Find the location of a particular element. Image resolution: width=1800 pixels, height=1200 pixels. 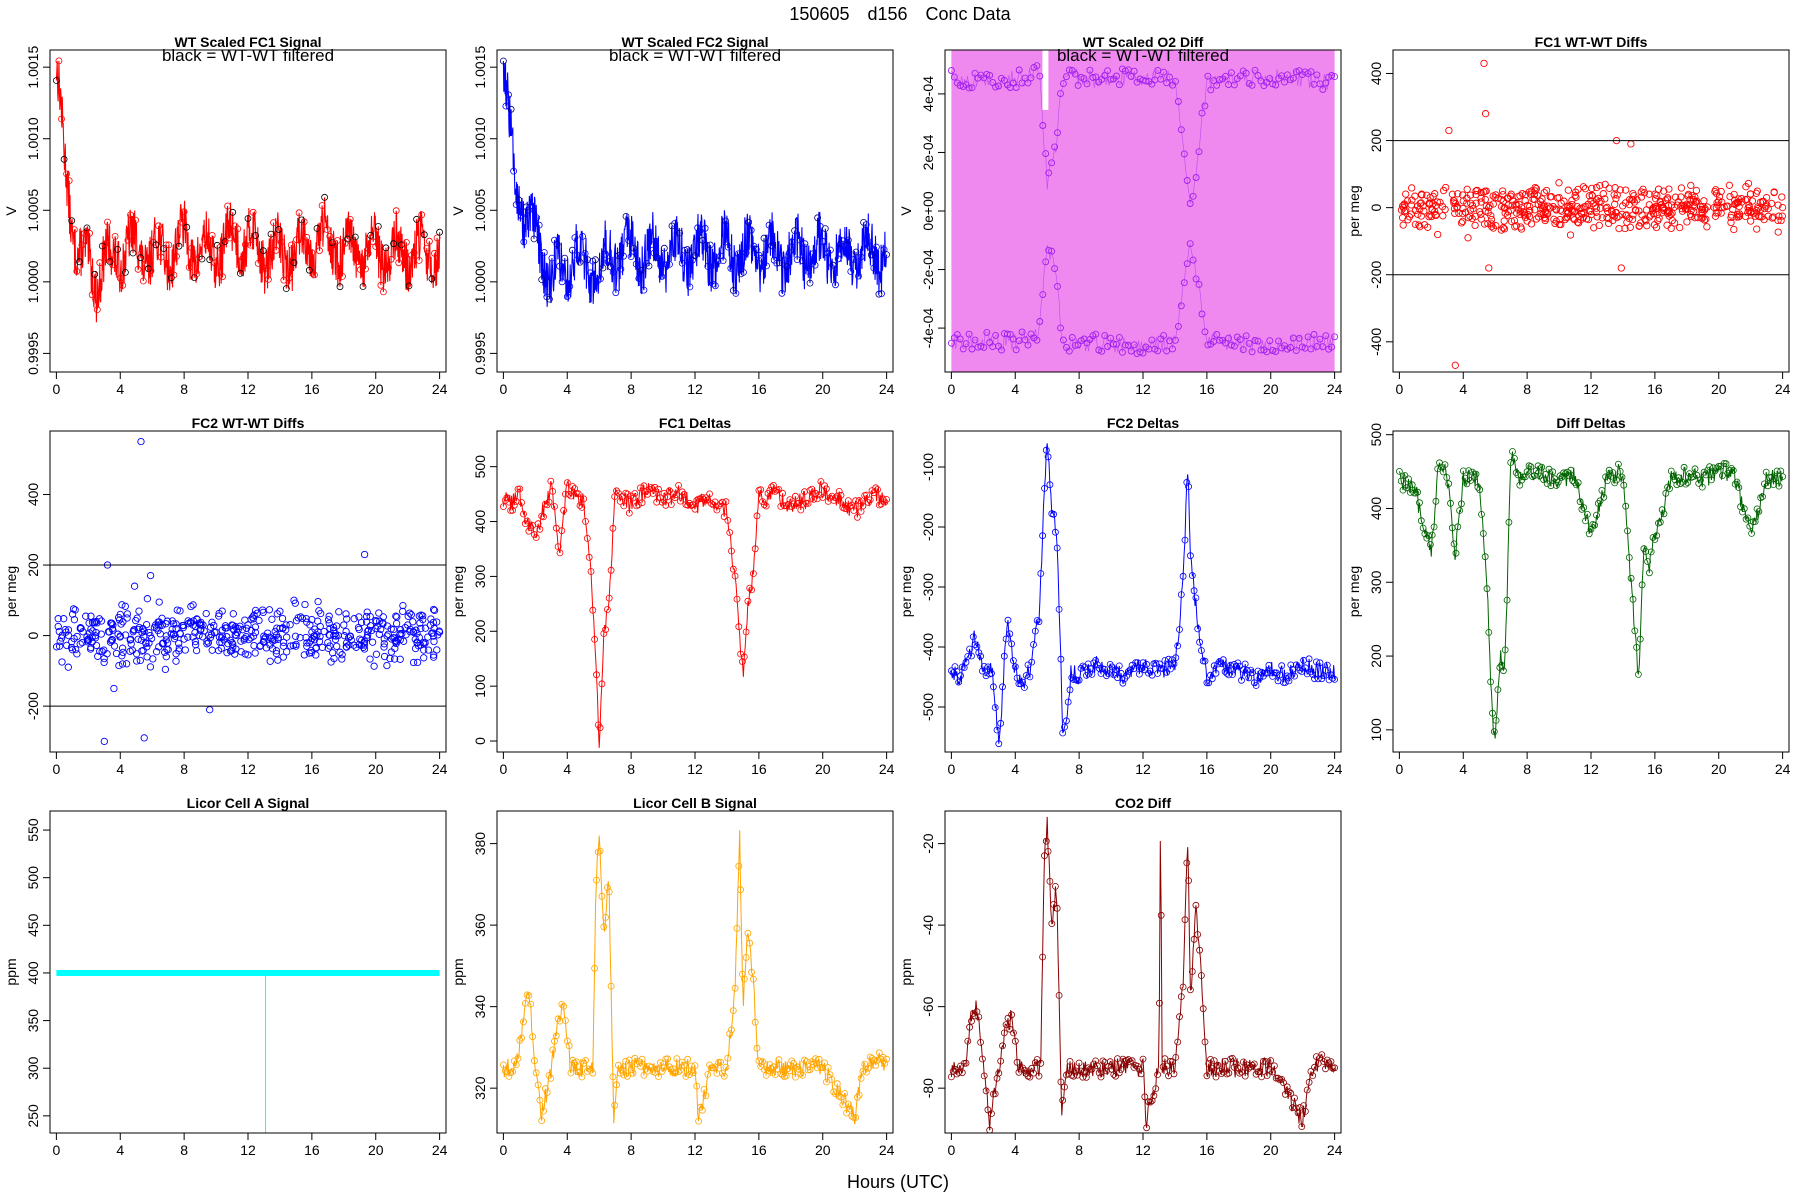

x-tick-label: 0 is located at coordinates (503, 769).